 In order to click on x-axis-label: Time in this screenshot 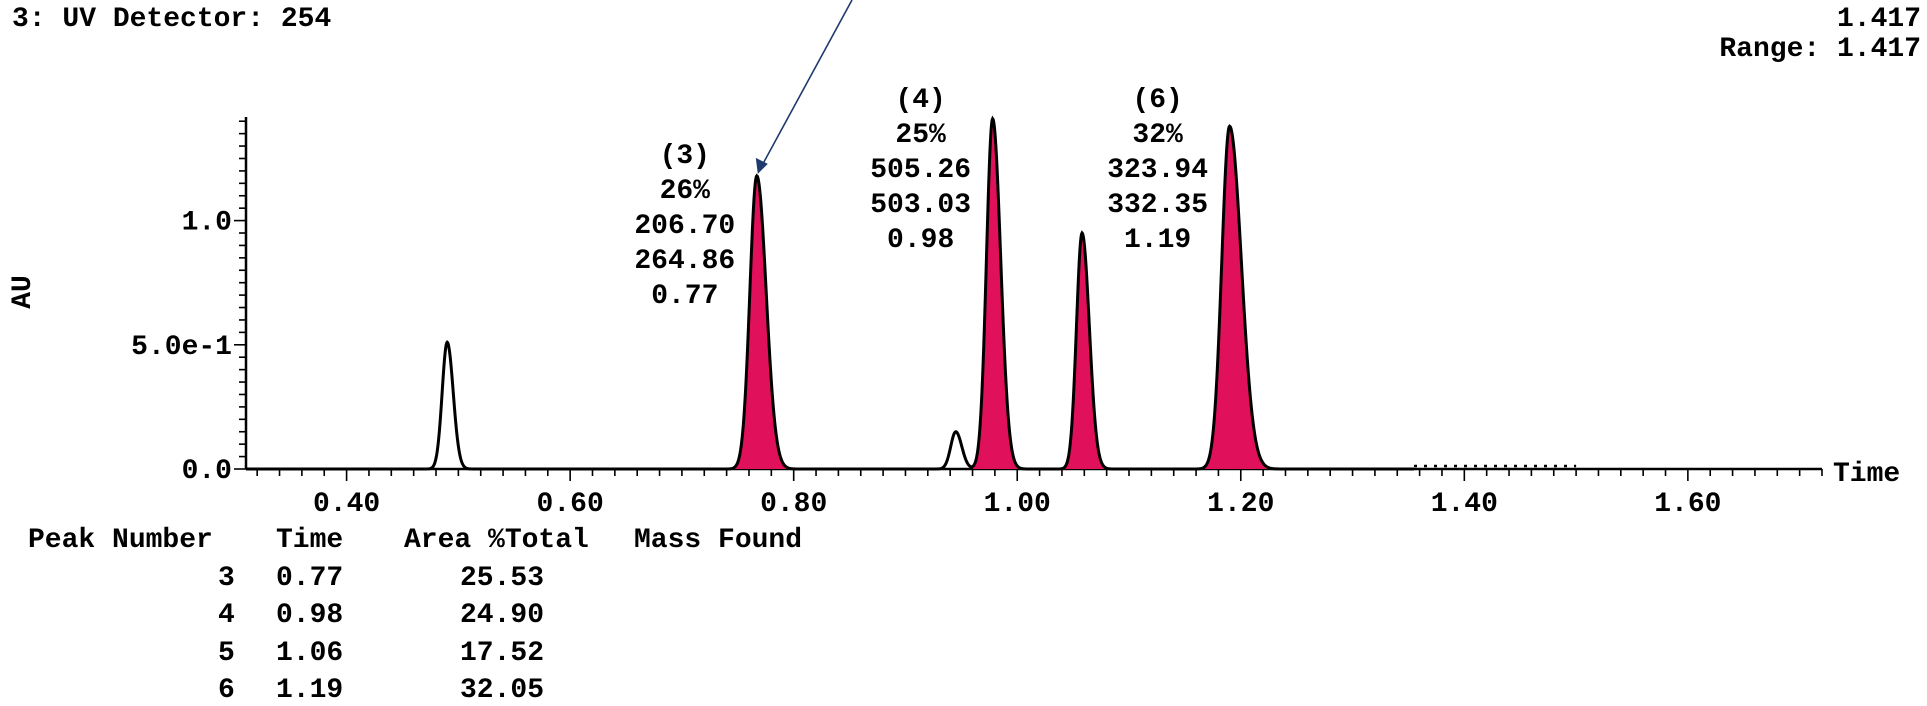, I will do `click(1866, 474)`.